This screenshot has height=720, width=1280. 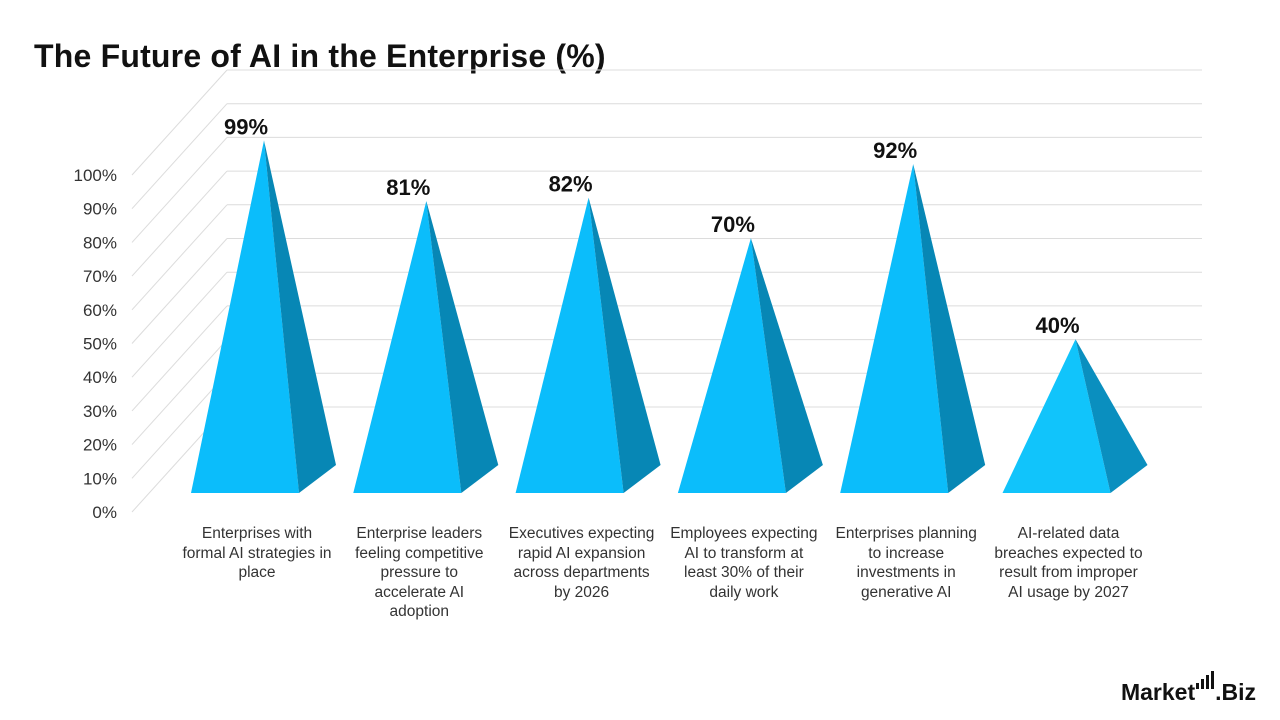 I want to click on data-label: 99%, so click(x=246, y=126).